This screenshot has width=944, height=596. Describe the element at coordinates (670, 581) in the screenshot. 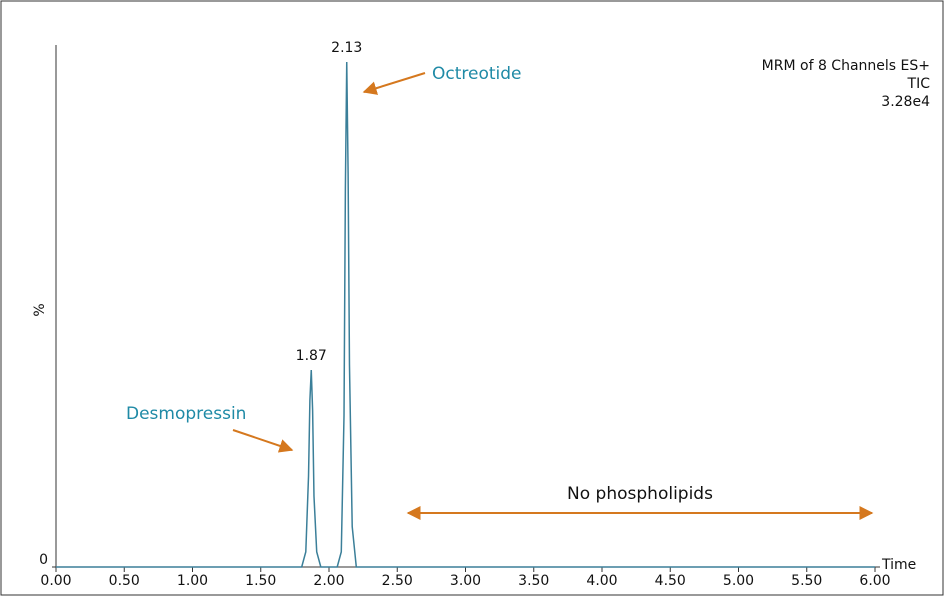

I see `x-tick-label: 4.50` at that location.